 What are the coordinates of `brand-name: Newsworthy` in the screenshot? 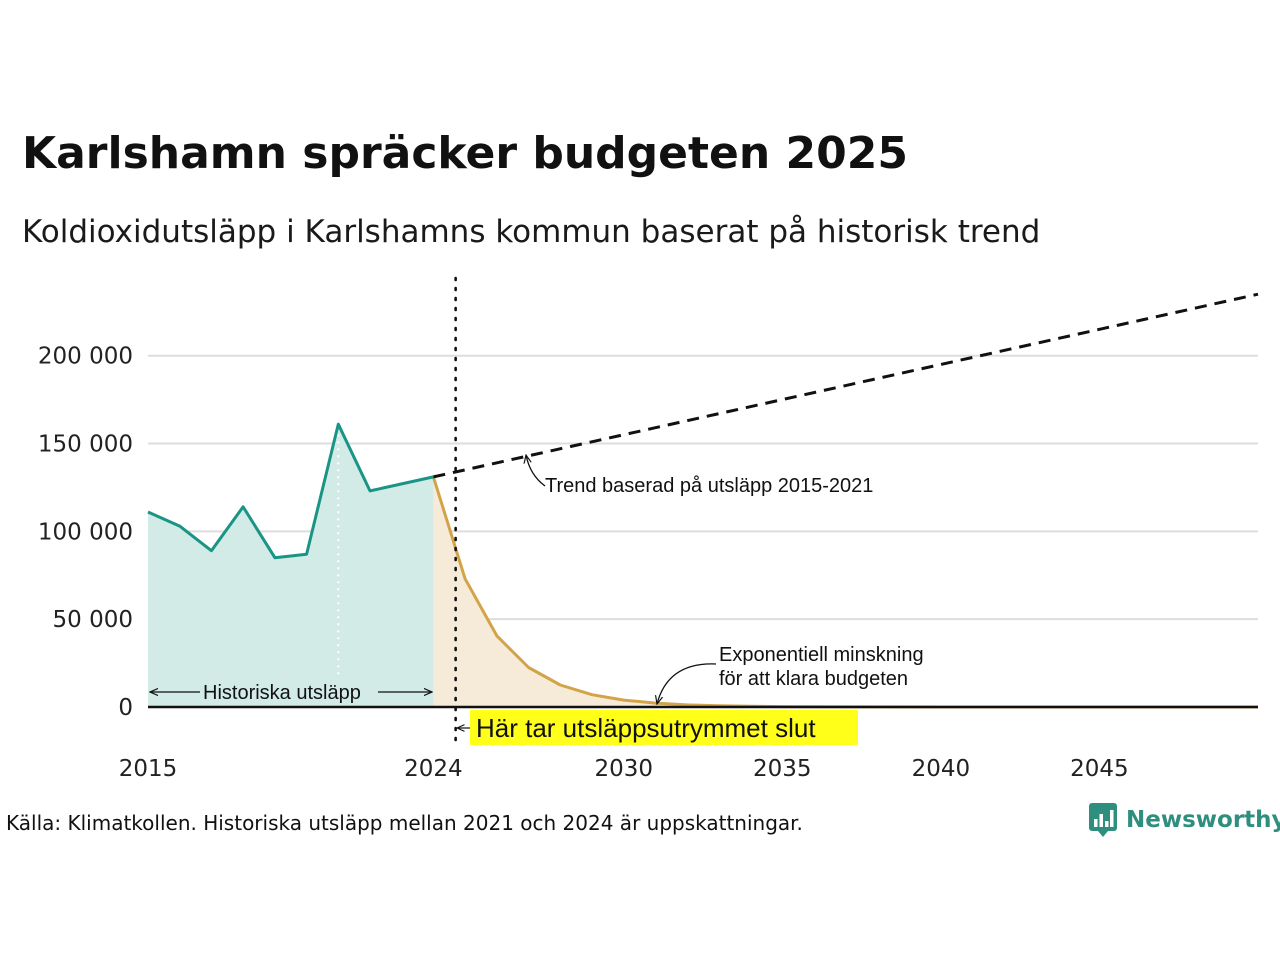 It's located at (1203, 820).